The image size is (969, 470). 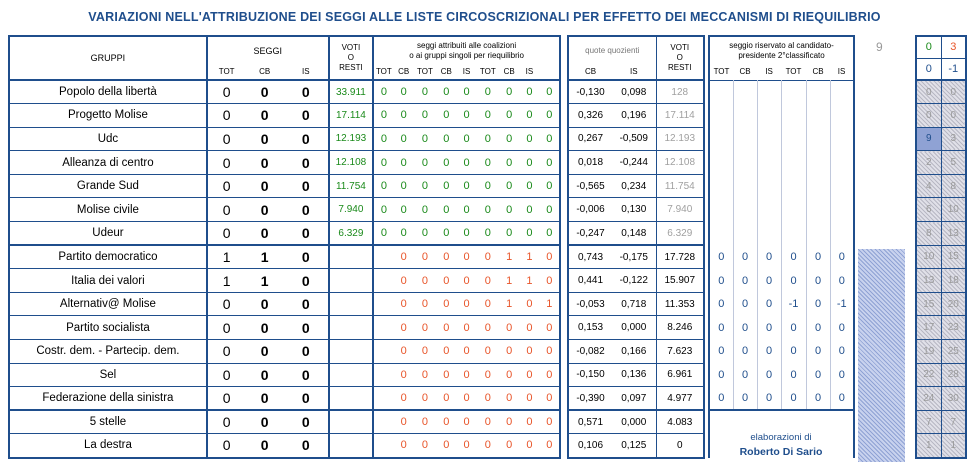 What do you see at coordinates (306, 72) in the screenshot?
I see `seggi-is-header: IS` at bounding box center [306, 72].